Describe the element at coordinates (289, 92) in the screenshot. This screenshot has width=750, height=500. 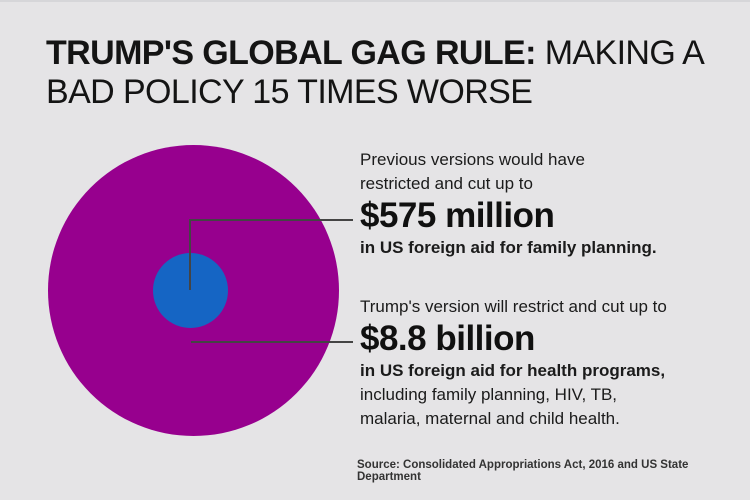
I see `title-line-2: BAD POLICY 15 TIMES WORSE` at that location.